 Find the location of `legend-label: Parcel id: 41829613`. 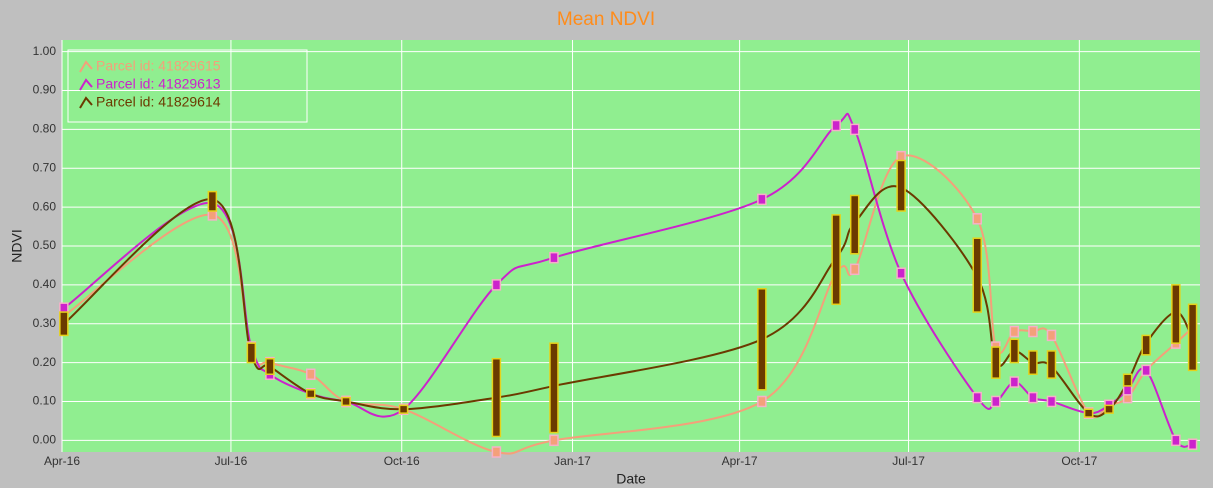

legend-label: Parcel id: 41829613 is located at coordinates (158, 84).